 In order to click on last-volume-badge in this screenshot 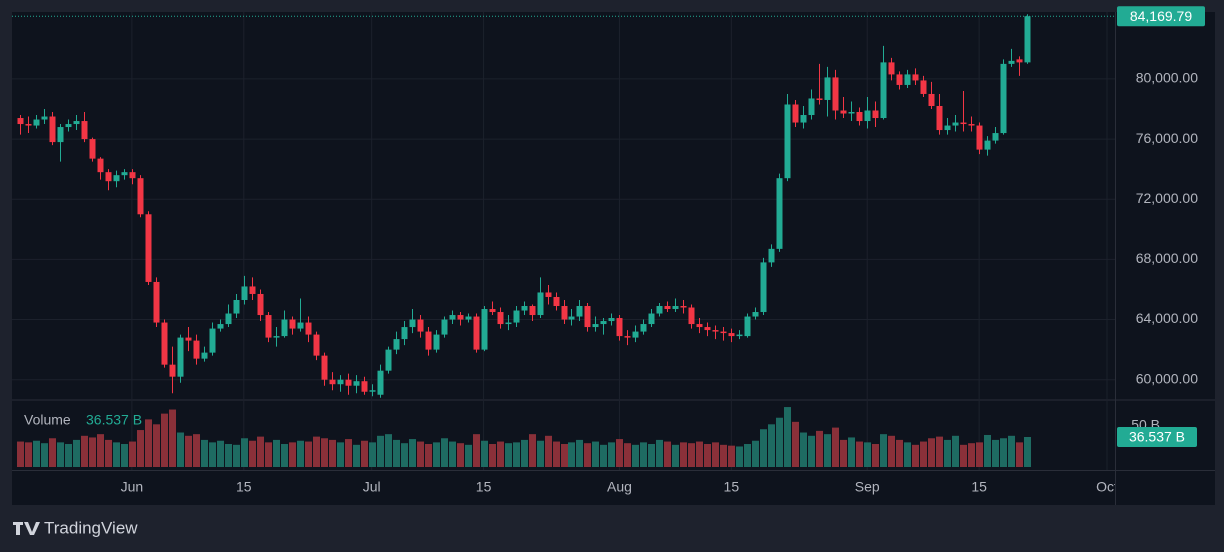, I will do `click(1157, 437)`.